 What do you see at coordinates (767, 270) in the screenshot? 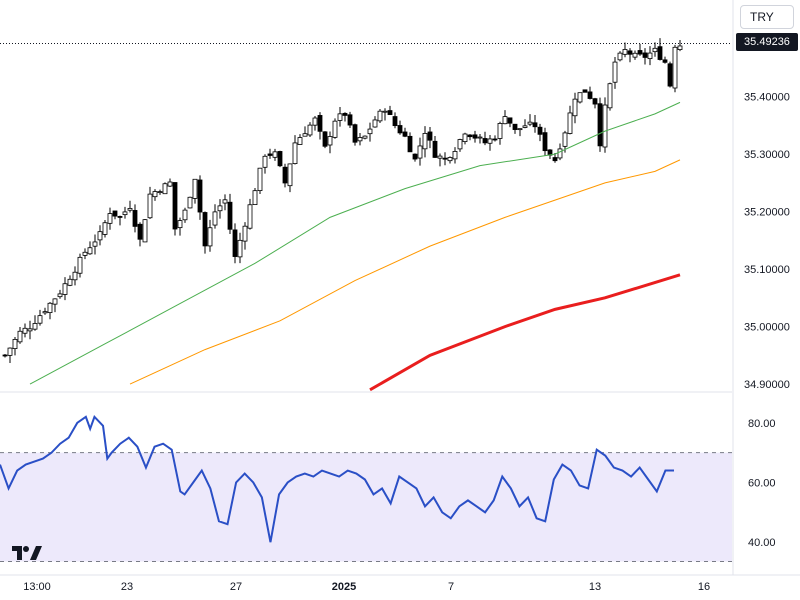
I see `price-axis-tick: 35.10000` at bounding box center [767, 270].